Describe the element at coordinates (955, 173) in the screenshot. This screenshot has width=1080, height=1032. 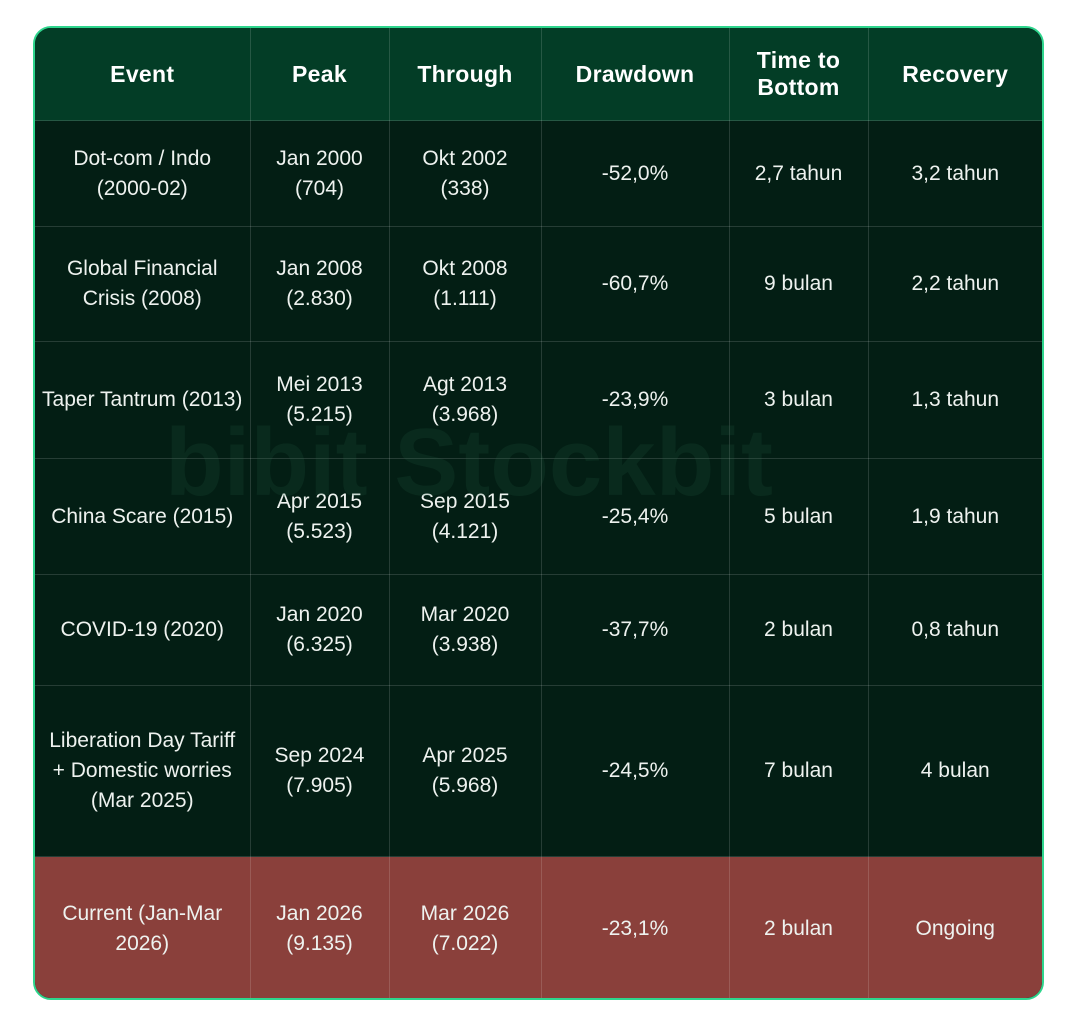
I see `cell-recovery: 3,2 tahun` at that location.